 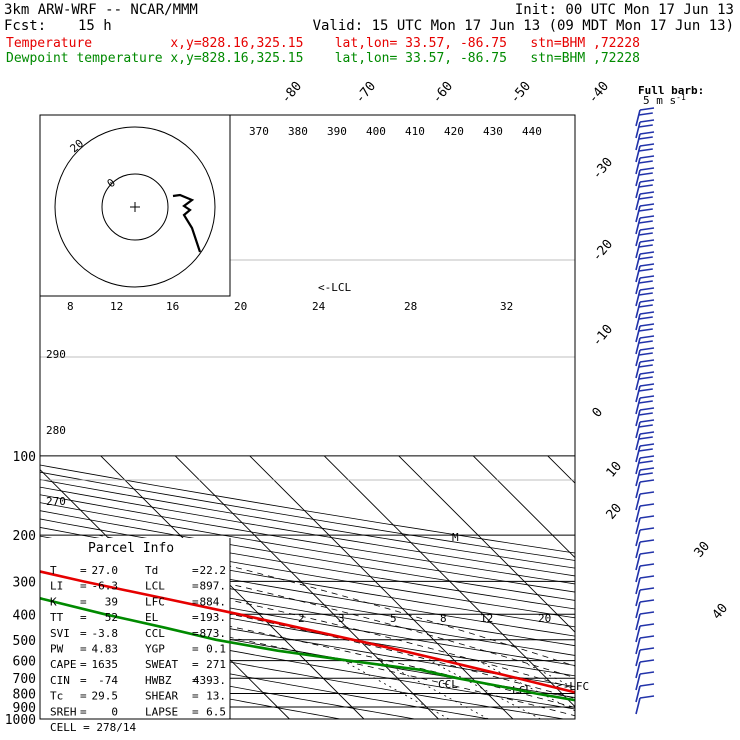 What do you see at coordinates (20, 720) in the screenshot?
I see `pressure-label: 1000` at bounding box center [20, 720].